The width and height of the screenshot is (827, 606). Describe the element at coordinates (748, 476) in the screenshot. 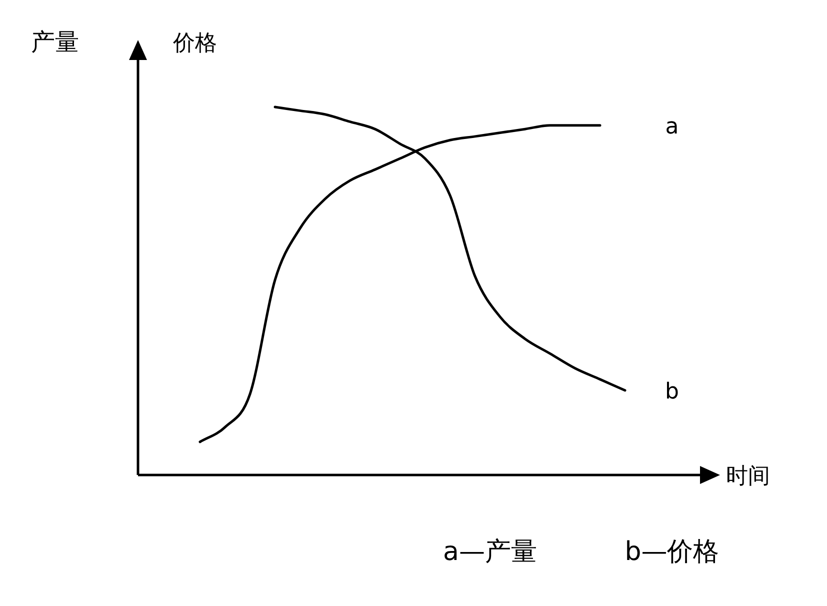

I see `xlabel: 时间` at that location.